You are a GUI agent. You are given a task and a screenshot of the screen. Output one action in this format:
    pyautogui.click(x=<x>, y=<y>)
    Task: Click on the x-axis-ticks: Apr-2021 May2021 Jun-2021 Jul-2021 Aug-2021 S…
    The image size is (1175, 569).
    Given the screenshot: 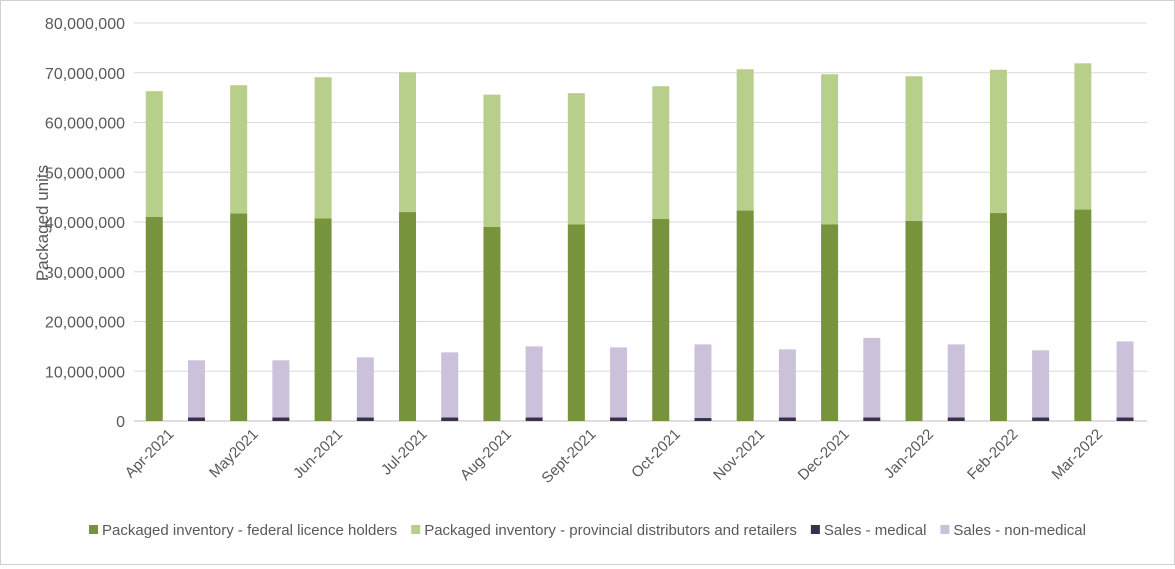 What is the action you would take?
    pyautogui.click(x=614, y=456)
    